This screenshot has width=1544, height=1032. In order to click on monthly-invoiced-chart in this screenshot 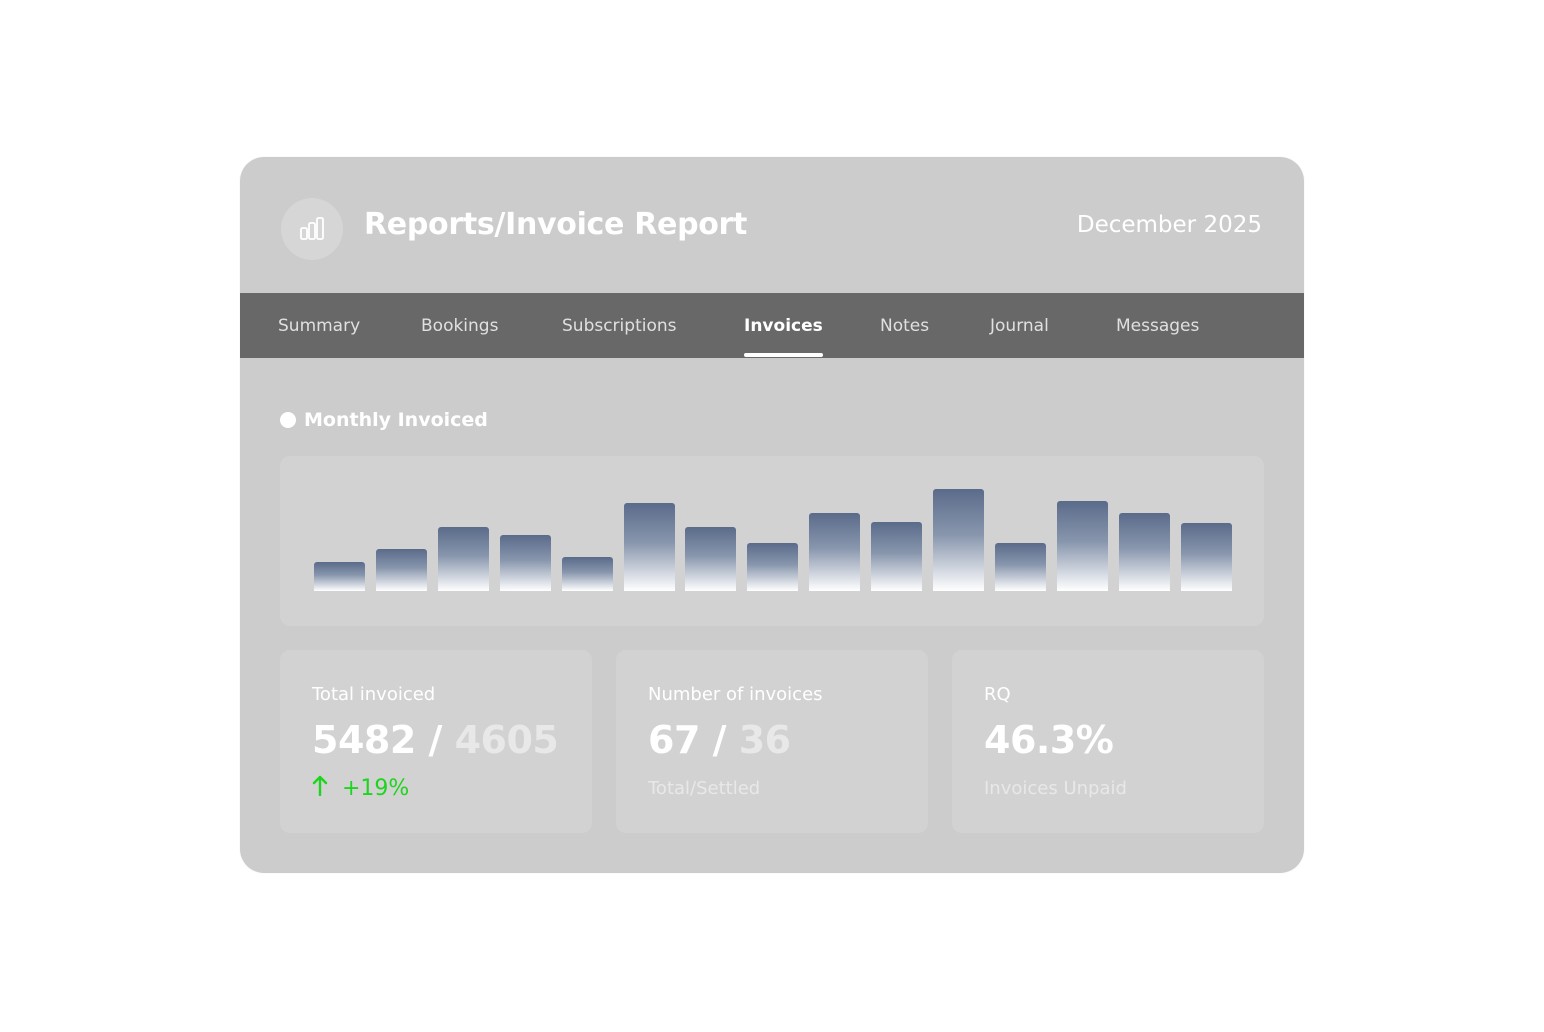, I will do `click(772, 541)`.